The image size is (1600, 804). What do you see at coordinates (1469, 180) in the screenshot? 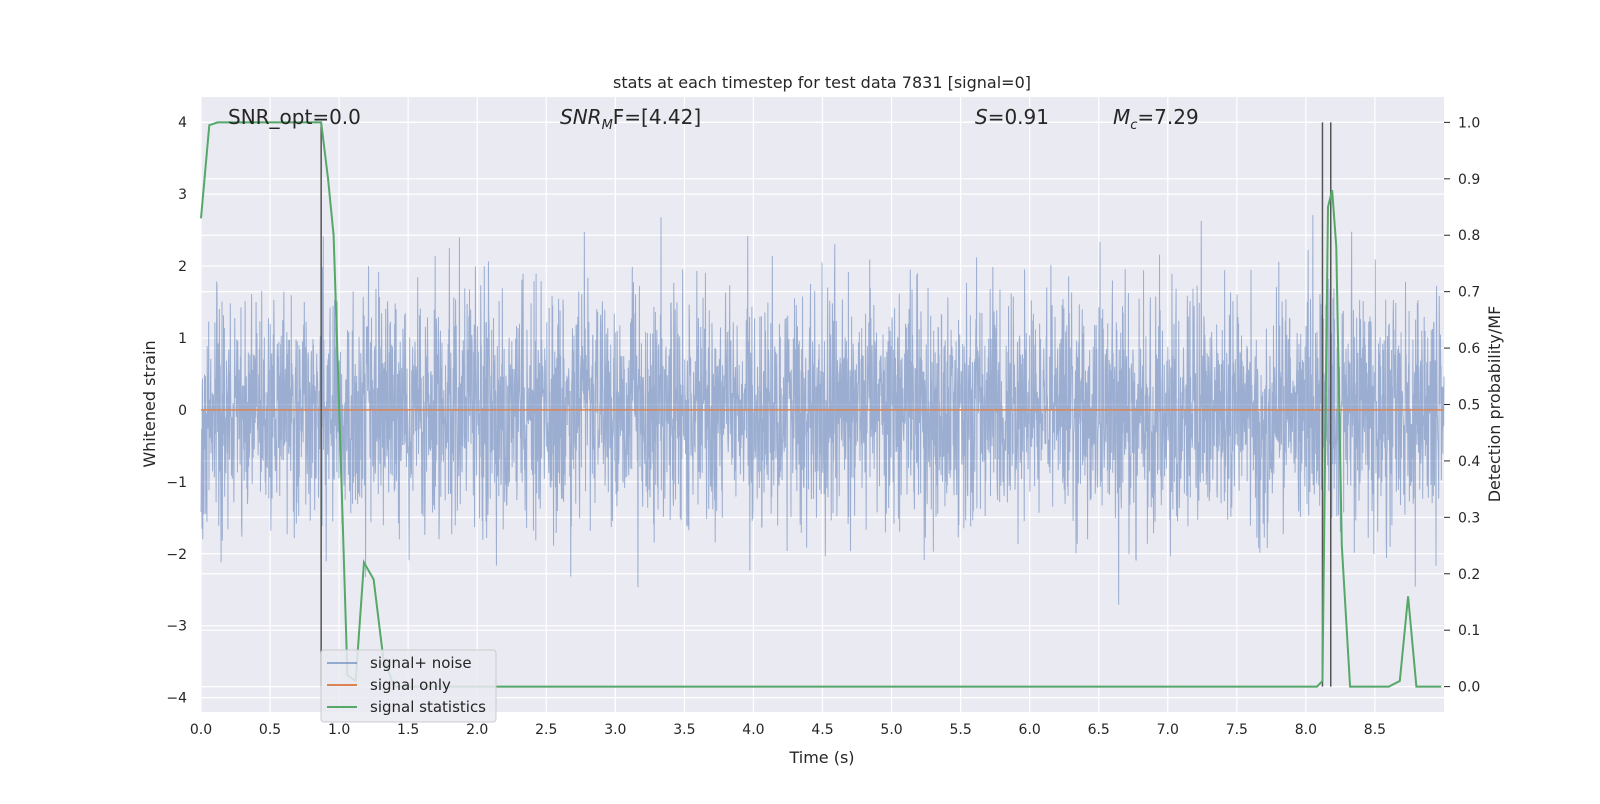
I see `y-right-tick-label: 0.9` at bounding box center [1469, 180].